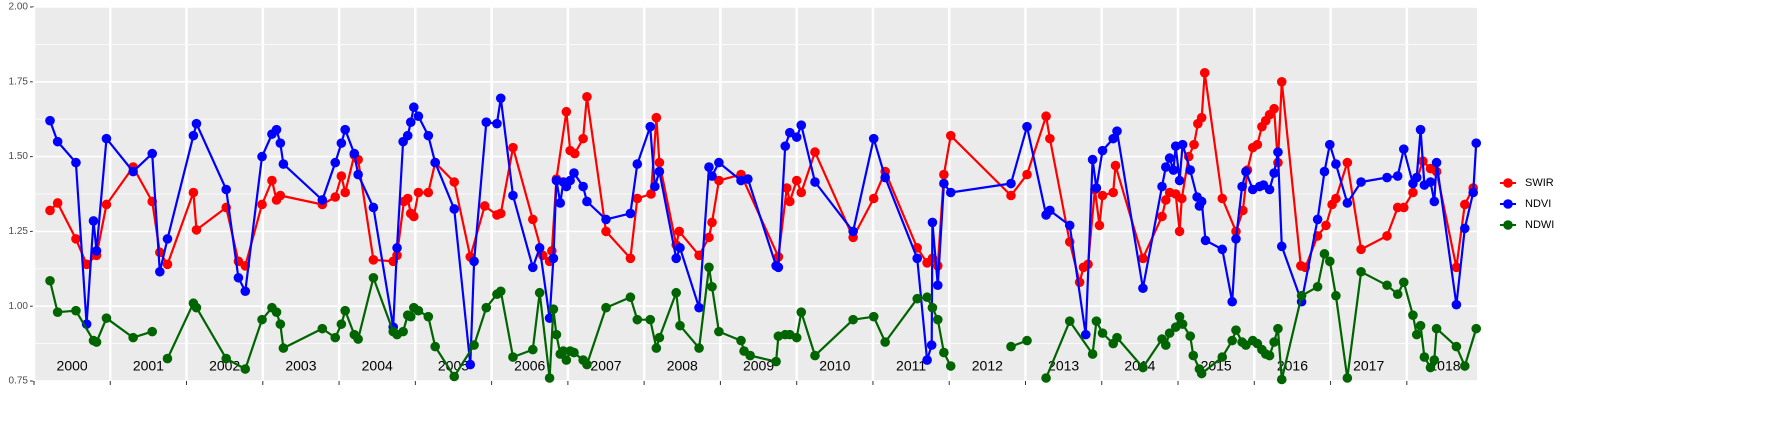 This screenshot has width=1773, height=442. I want to click on y-tick-label: 1.75, so click(19, 81).